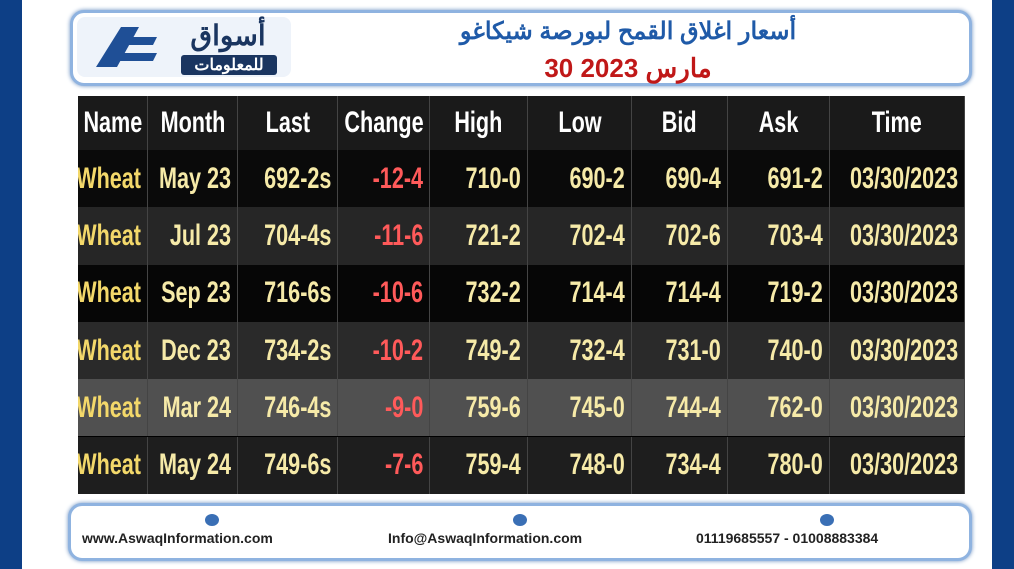 The image size is (1014, 569). I want to click on column-header: High, so click(479, 123).